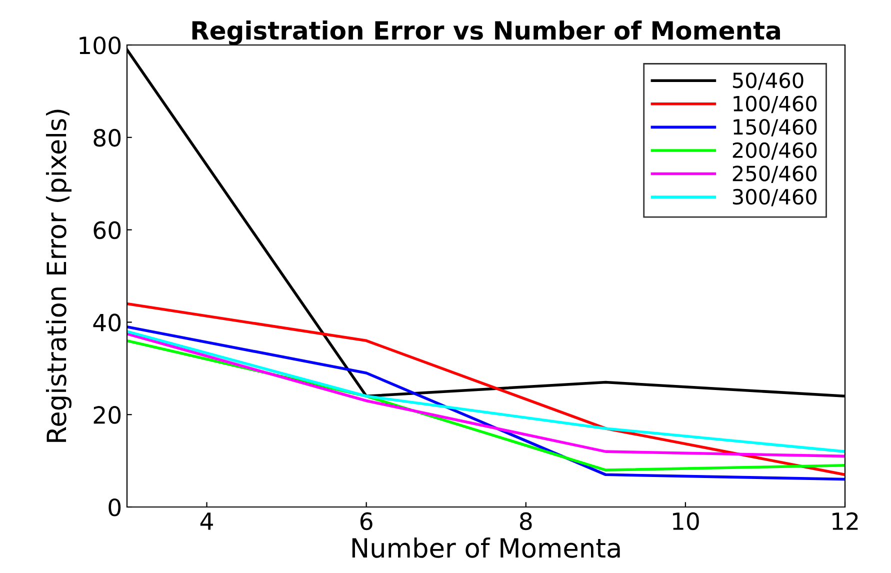 Image resolution: width=891 pixels, height=573 pixels. Describe the element at coordinates (486, 547) in the screenshot. I see `x-axis-title: Number of Momenta` at that location.